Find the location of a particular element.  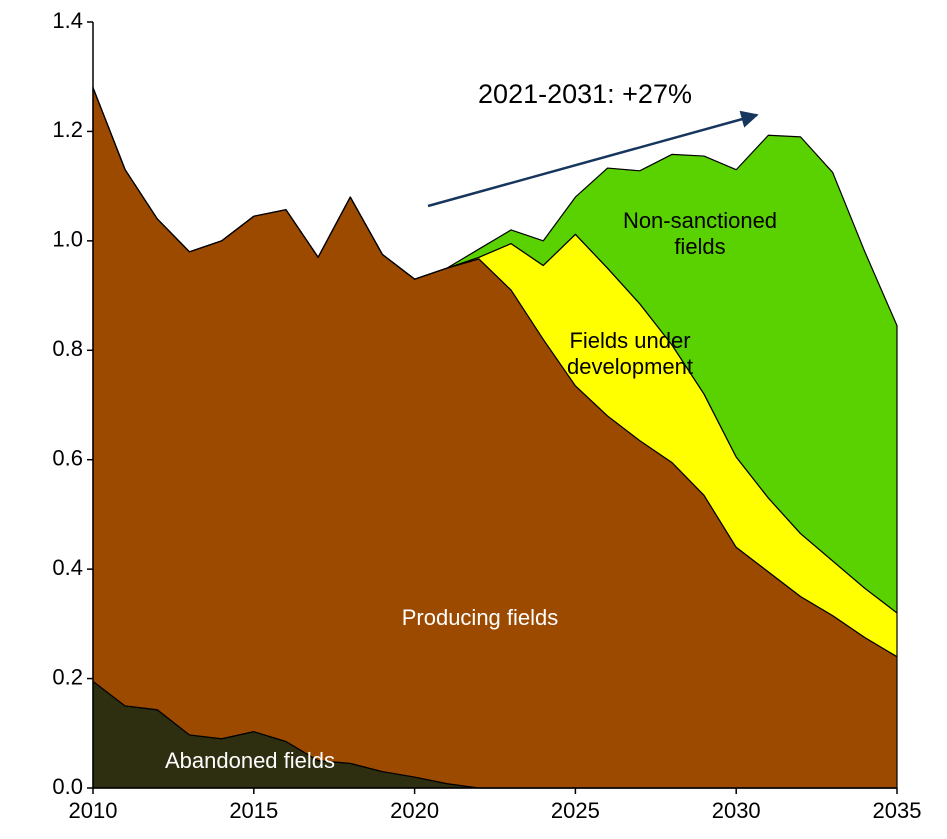

y-tick-label: 1.2 is located at coordinates (67, 129).